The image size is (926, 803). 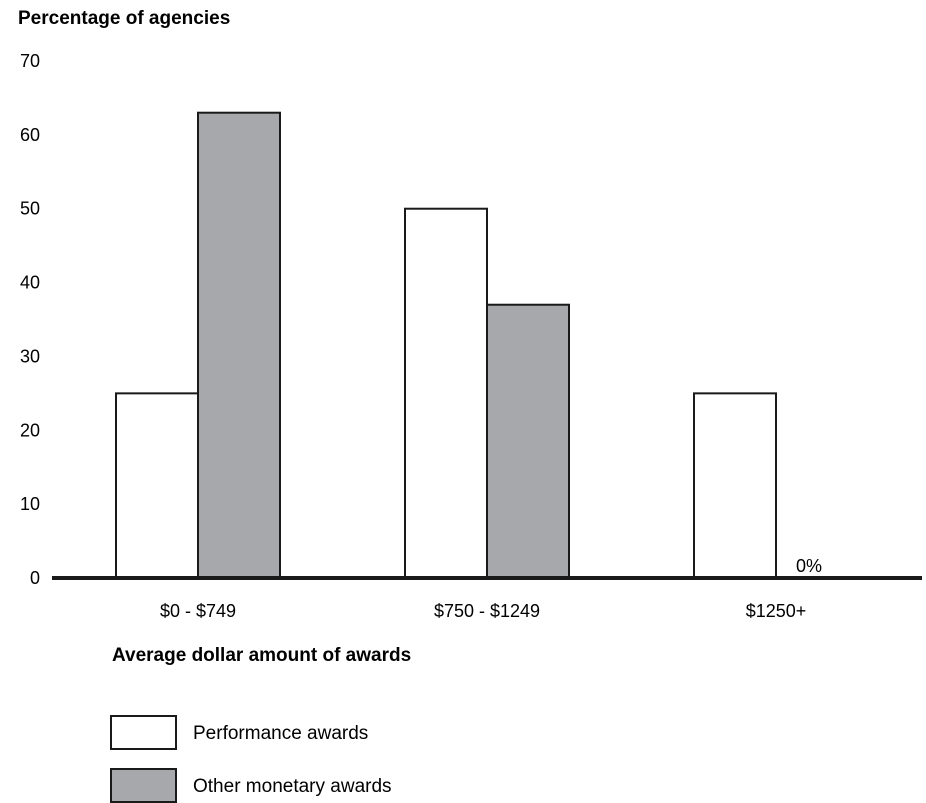 What do you see at coordinates (198, 611) in the screenshot?
I see `category-label-0: $0 - $749` at bounding box center [198, 611].